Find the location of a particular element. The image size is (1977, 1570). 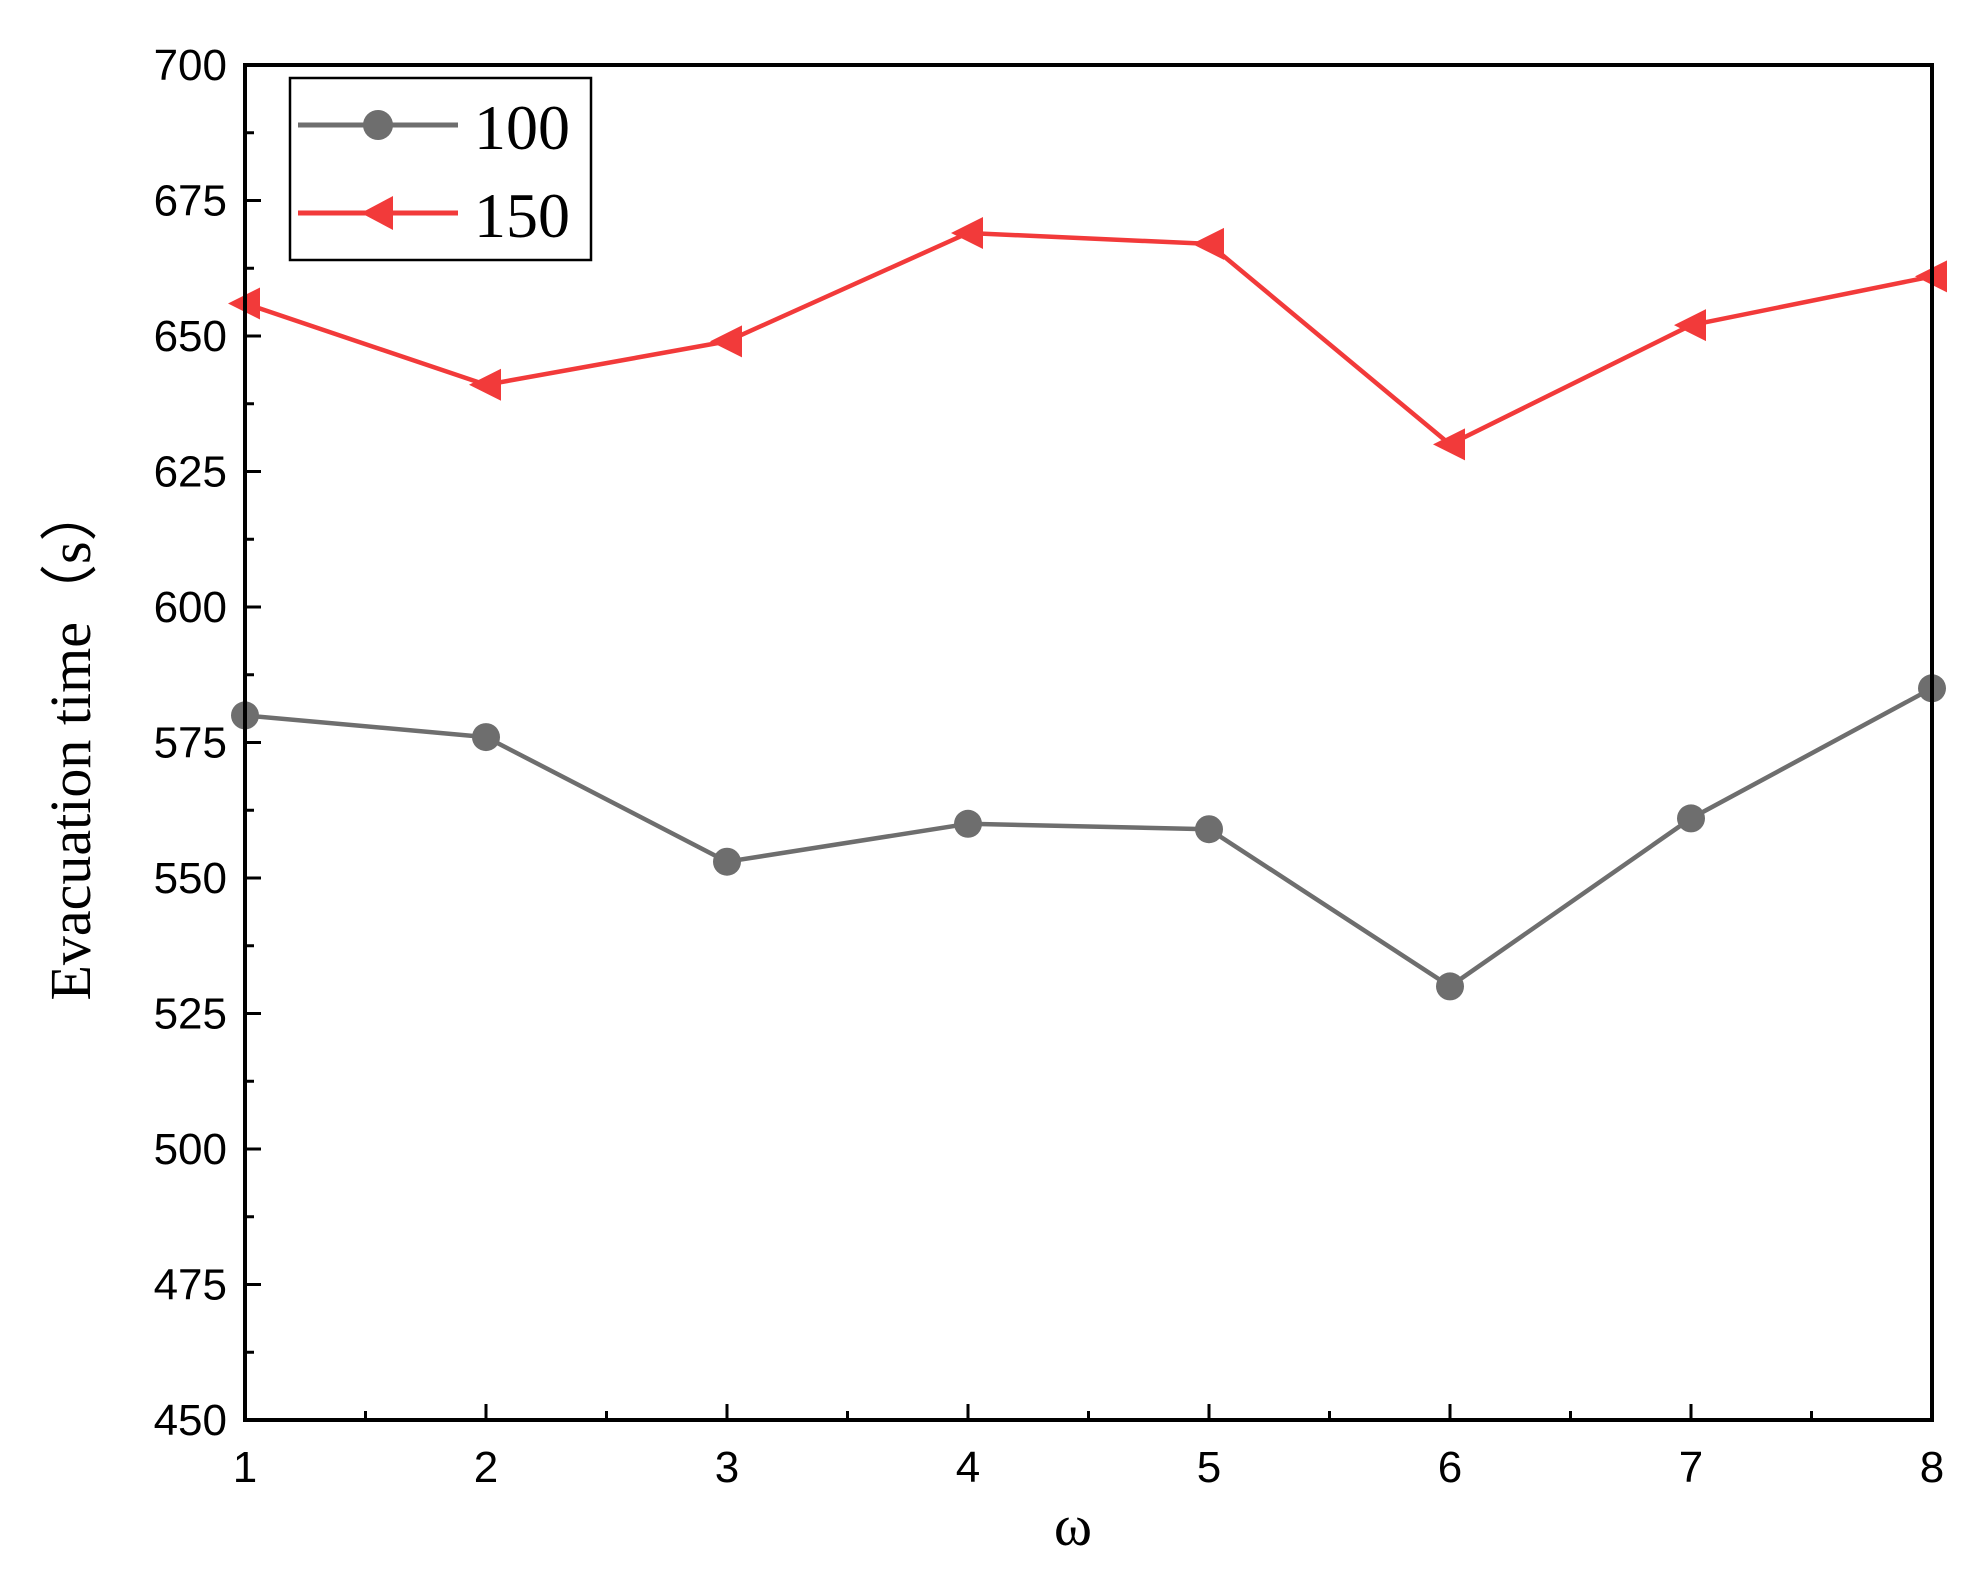

y-tick-label: 600 is located at coordinates (190, 607).